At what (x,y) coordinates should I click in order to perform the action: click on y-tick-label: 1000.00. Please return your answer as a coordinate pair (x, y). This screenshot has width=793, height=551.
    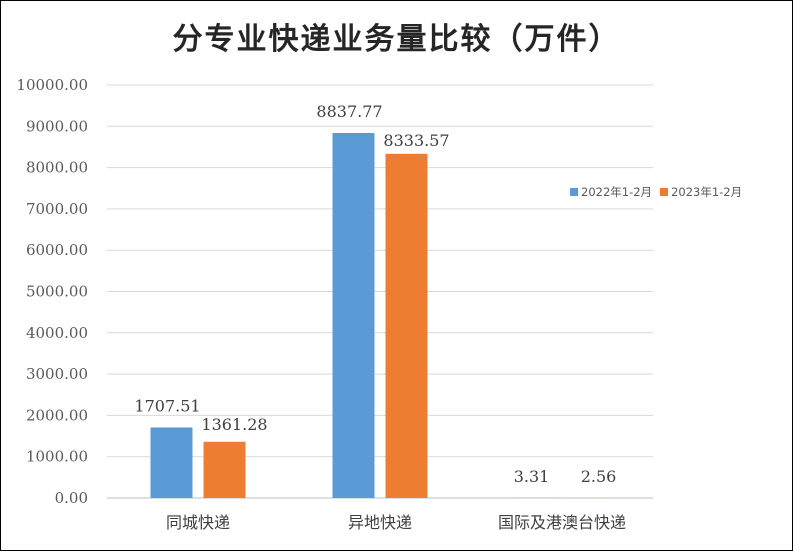
    Looking at the image, I should click on (57, 457).